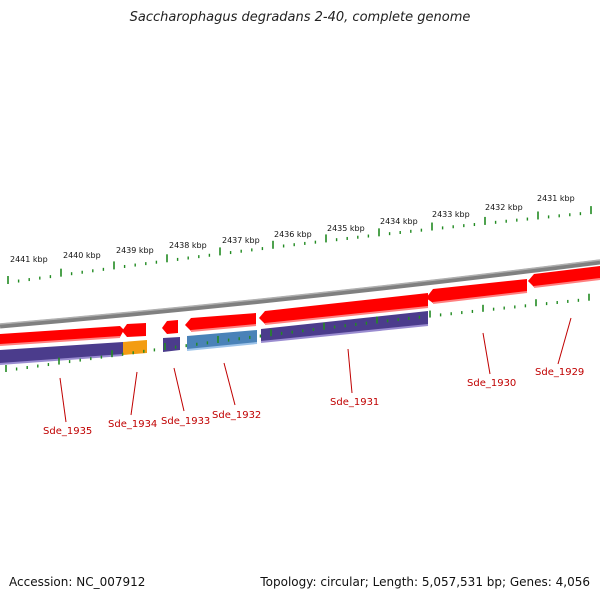 The width and height of the screenshot is (600, 600). What do you see at coordinates (564, 276) in the screenshot?
I see `gene-arrow-sde-1929` at bounding box center [564, 276].